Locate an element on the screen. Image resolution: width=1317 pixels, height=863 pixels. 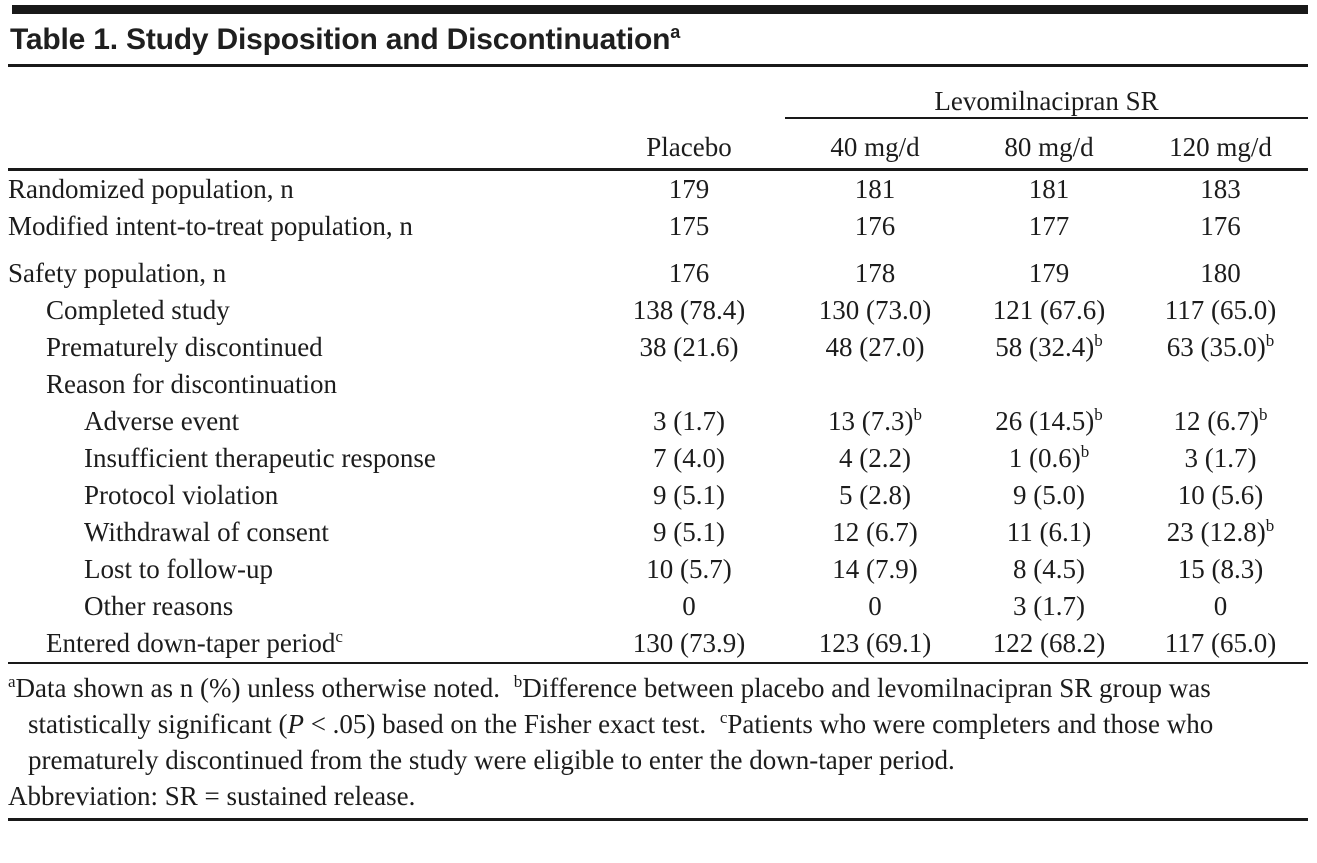
cell: 183 is located at coordinates (1220, 189).